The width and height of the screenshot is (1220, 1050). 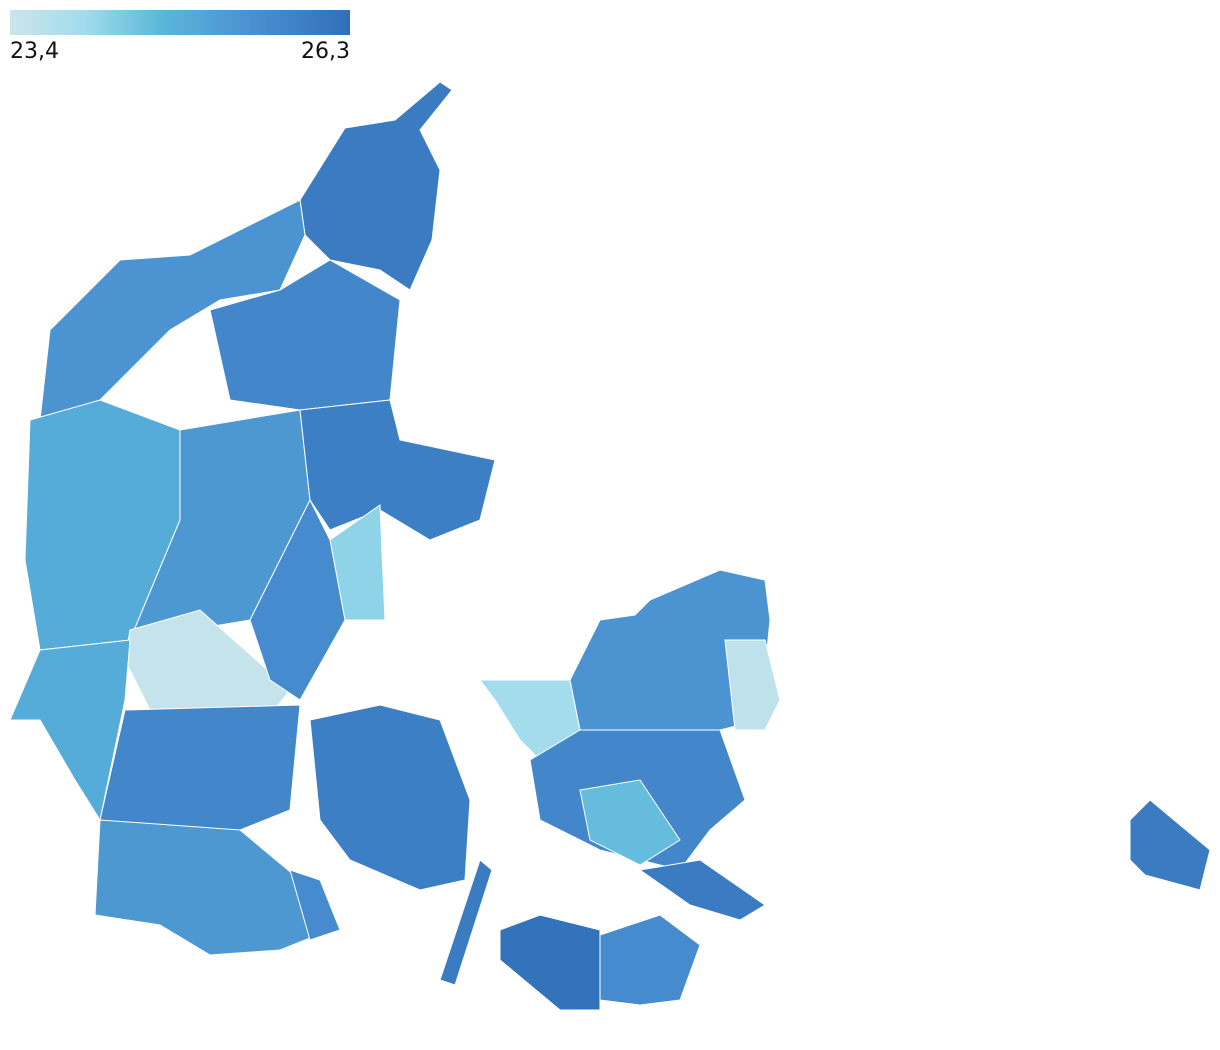 What do you see at coordinates (180, 22) in the screenshot?
I see `legend-gradient` at bounding box center [180, 22].